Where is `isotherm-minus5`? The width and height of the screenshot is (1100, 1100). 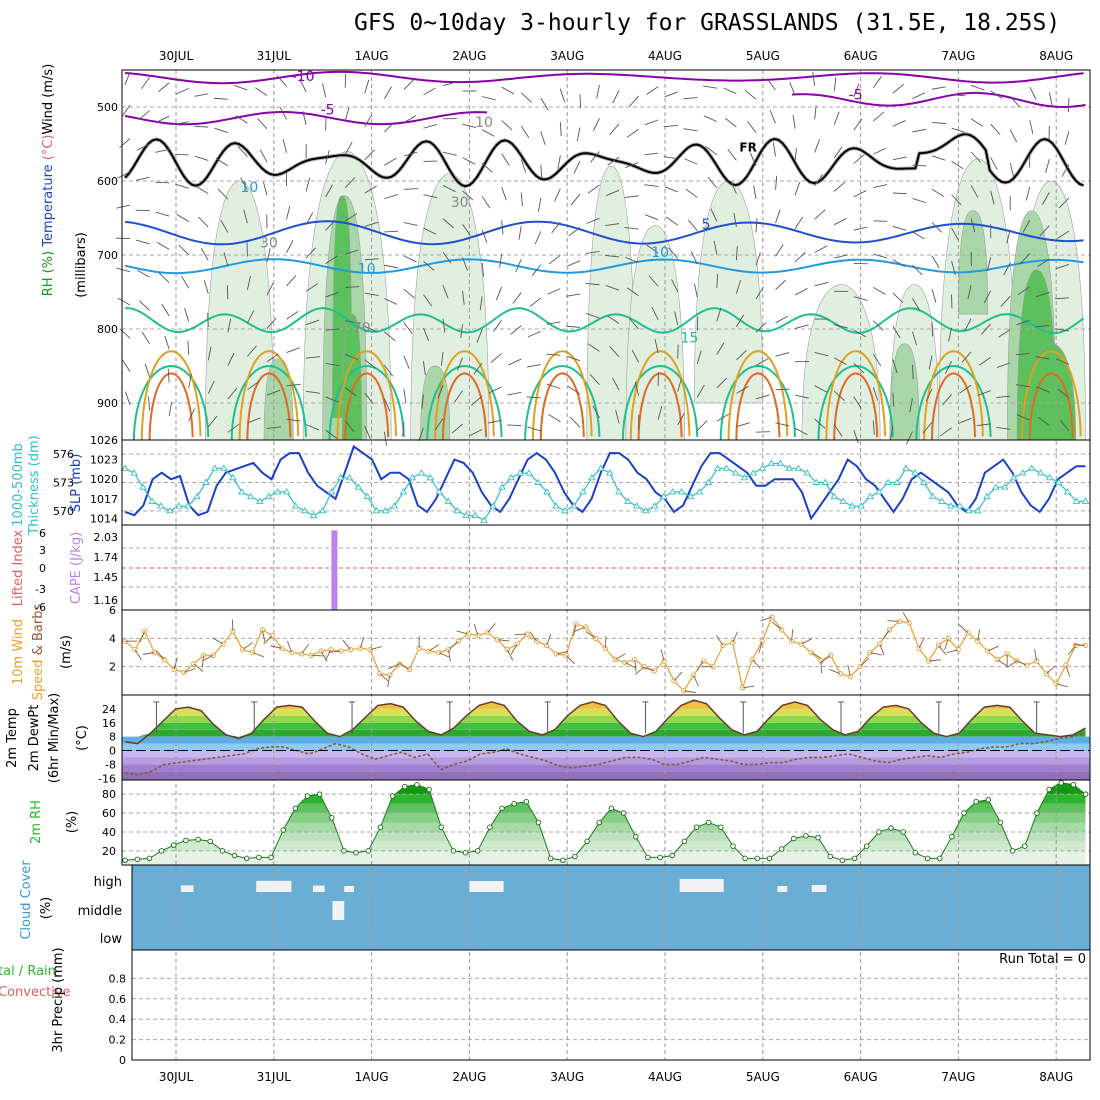
isotherm-minus5 is located at coordinates (306, 118).